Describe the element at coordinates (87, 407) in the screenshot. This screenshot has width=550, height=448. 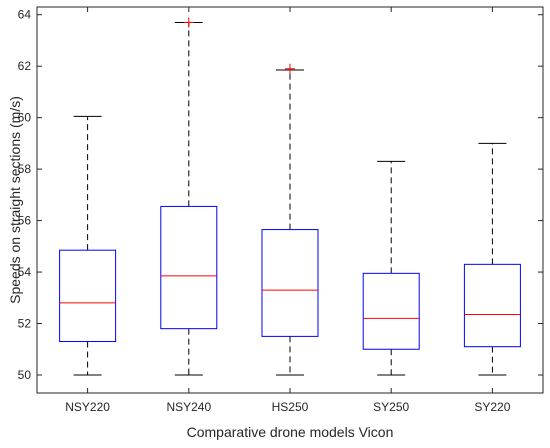
I see `x-tick-label: NSY220` at that location.